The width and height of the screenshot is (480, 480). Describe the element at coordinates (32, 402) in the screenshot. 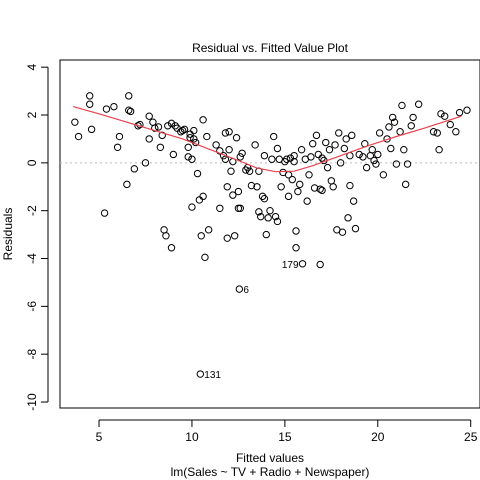

I see `y-tick-label: -10` at that location.